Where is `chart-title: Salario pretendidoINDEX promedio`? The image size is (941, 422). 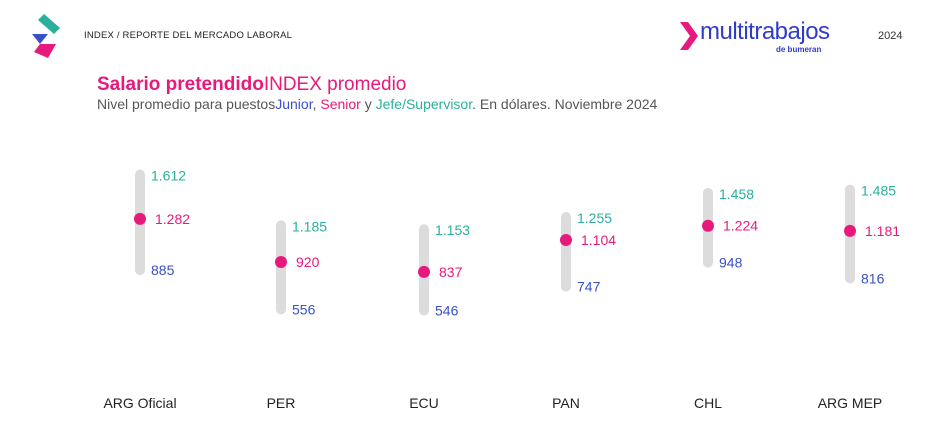
chart-title: Salario pretendidoINDEX promedio is located at coordinates (251, 85).